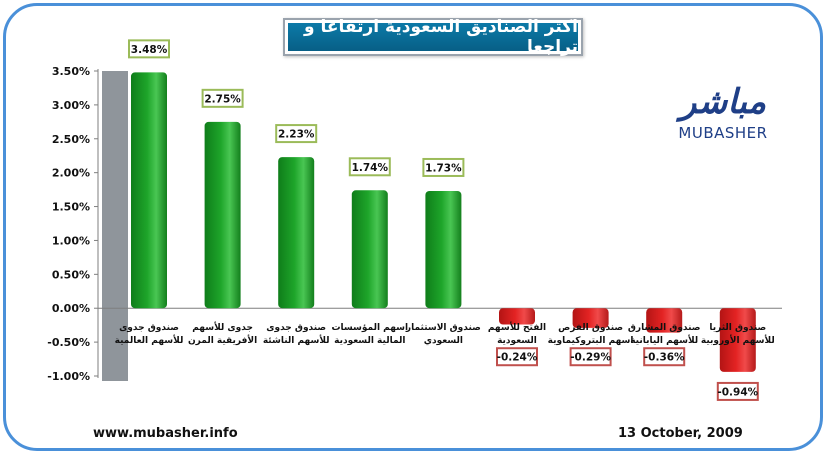 The height and width of the screenshot is (457, 830). What do you see at coordinates (71, 308) in the screenshot?
I see `y-tick-label: 0.00%` at bounding box center [71, 308].